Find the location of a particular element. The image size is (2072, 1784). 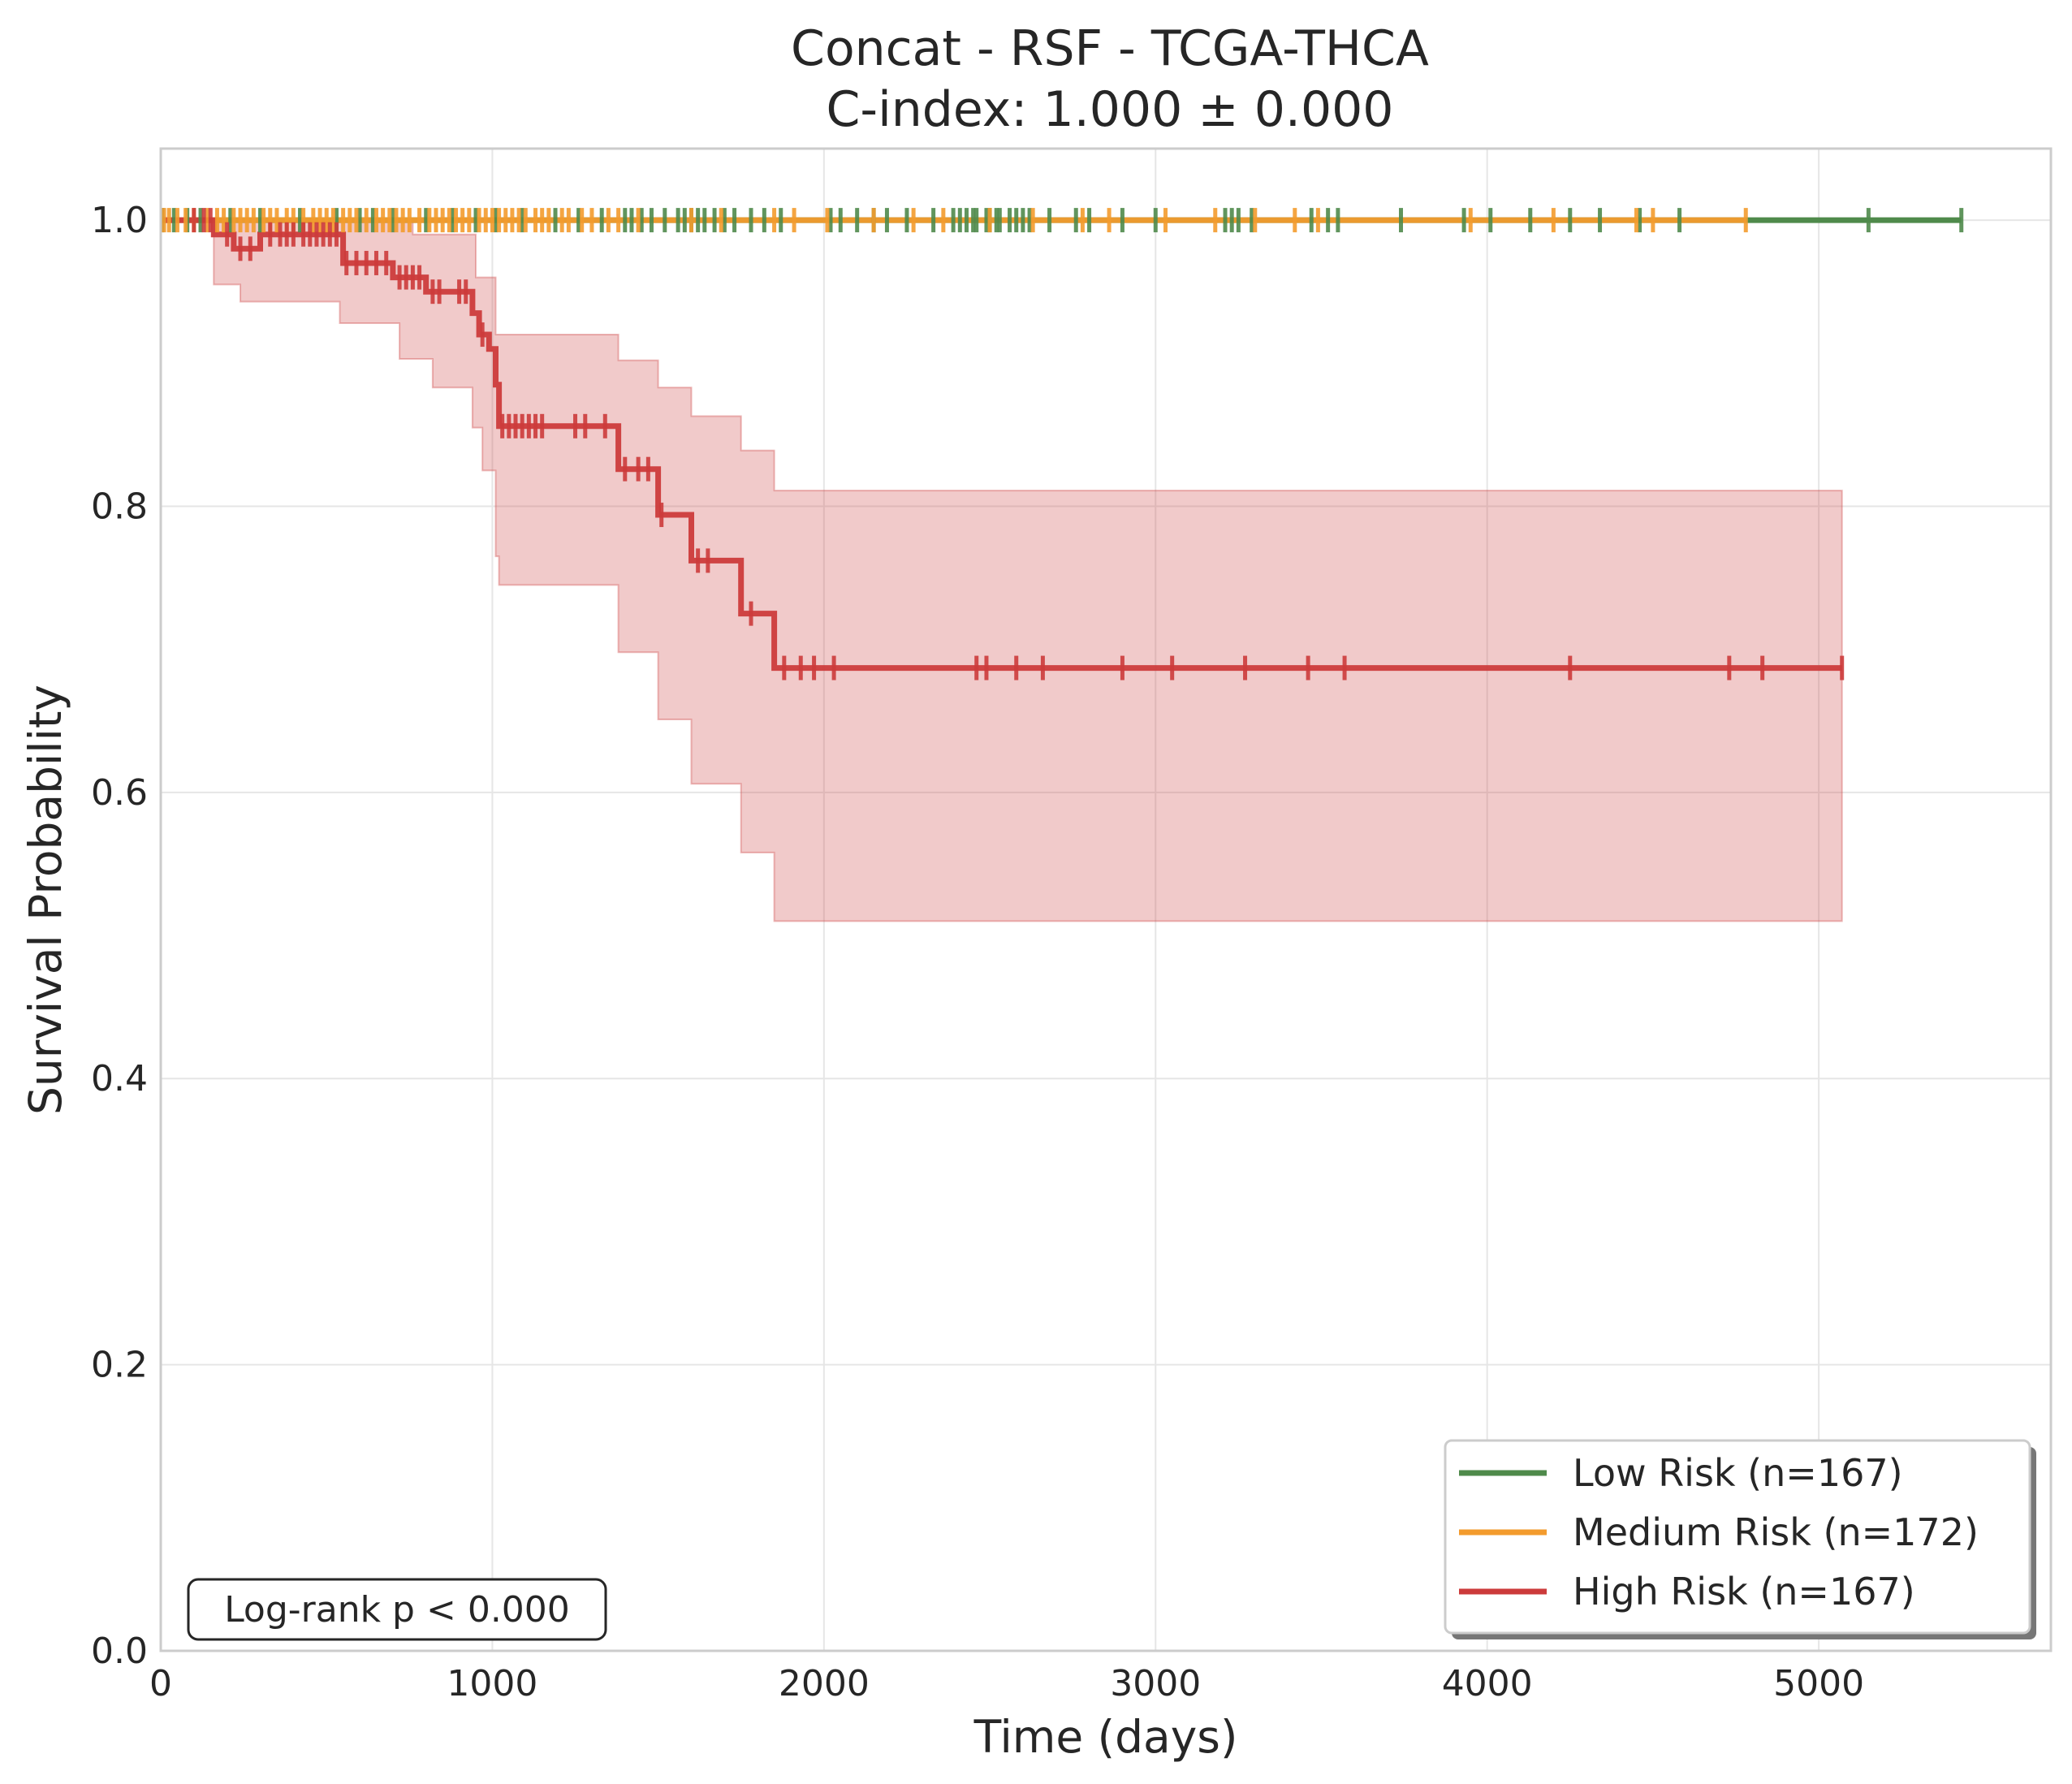

x-tick-label: 3000 is located at coordinates (1155, 1683).